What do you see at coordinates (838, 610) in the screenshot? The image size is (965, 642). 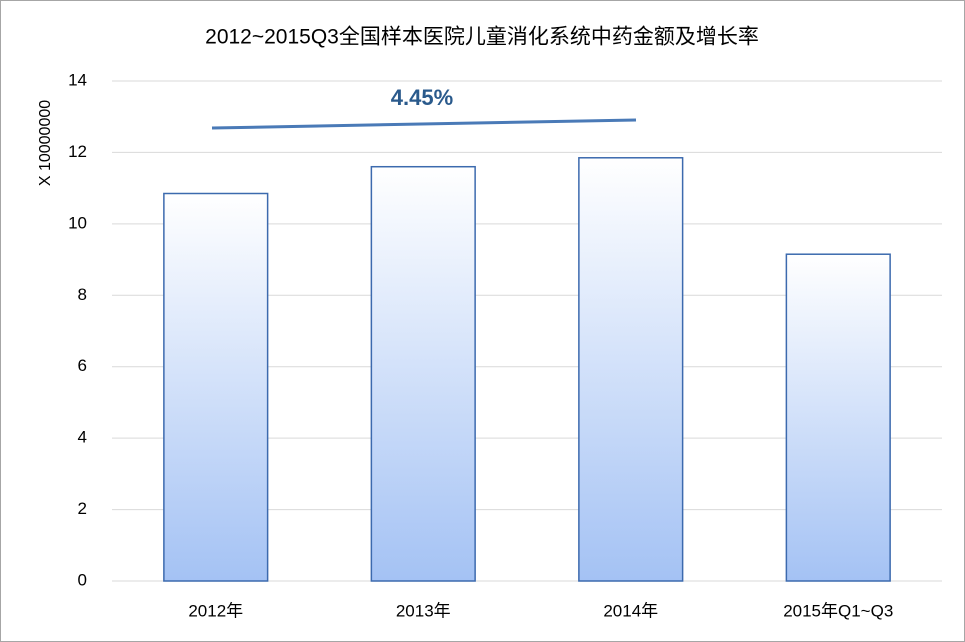 I see `x-tick-label: 2015年Q1~Q3` at bounding box center [838, 610].